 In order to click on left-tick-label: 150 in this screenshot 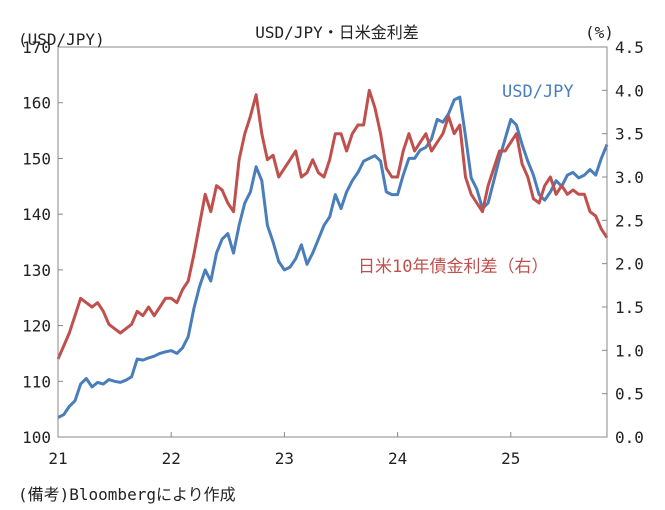, I will do `click(36, 158)`.